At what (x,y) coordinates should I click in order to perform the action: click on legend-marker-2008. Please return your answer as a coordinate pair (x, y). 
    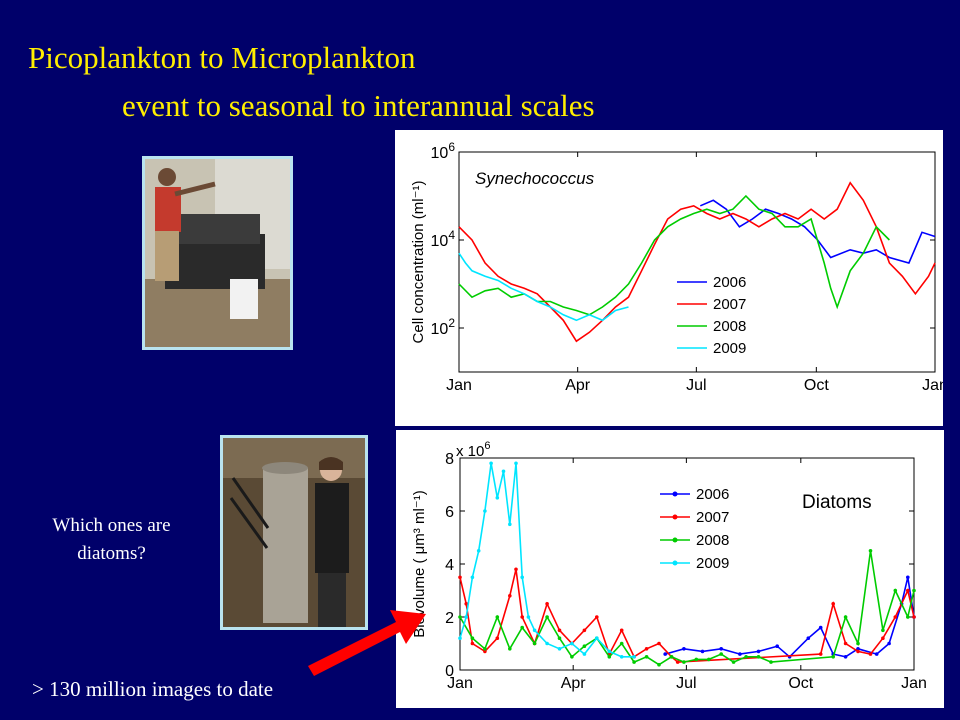
    Looking at the image, I should click on (675, 540).